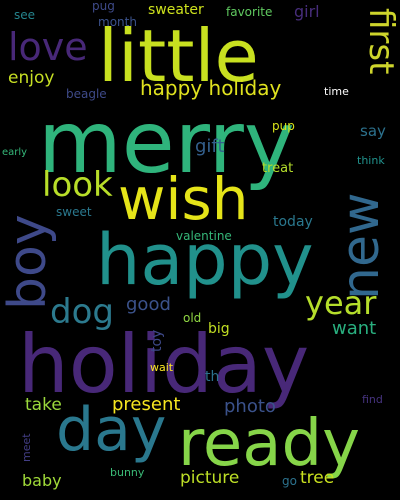 The height and width of the screenshot is (500, 400). What do you see at coordinates (192, 318) in the screenshot?
I see `word-old: old` at bounding box center [192, 318].